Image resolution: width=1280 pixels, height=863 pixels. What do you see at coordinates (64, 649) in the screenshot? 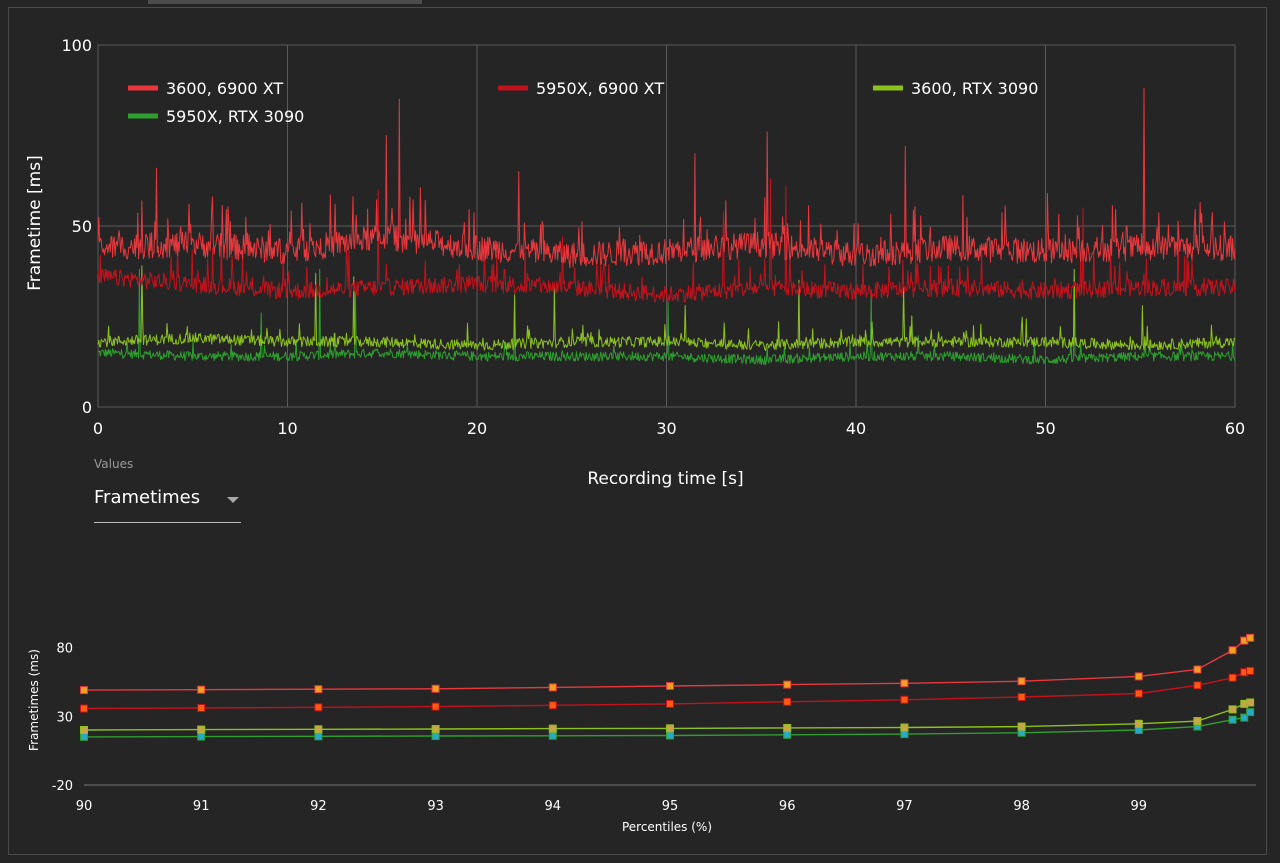
I see `y-tick-label: 80` at bounding box center [64, 649].